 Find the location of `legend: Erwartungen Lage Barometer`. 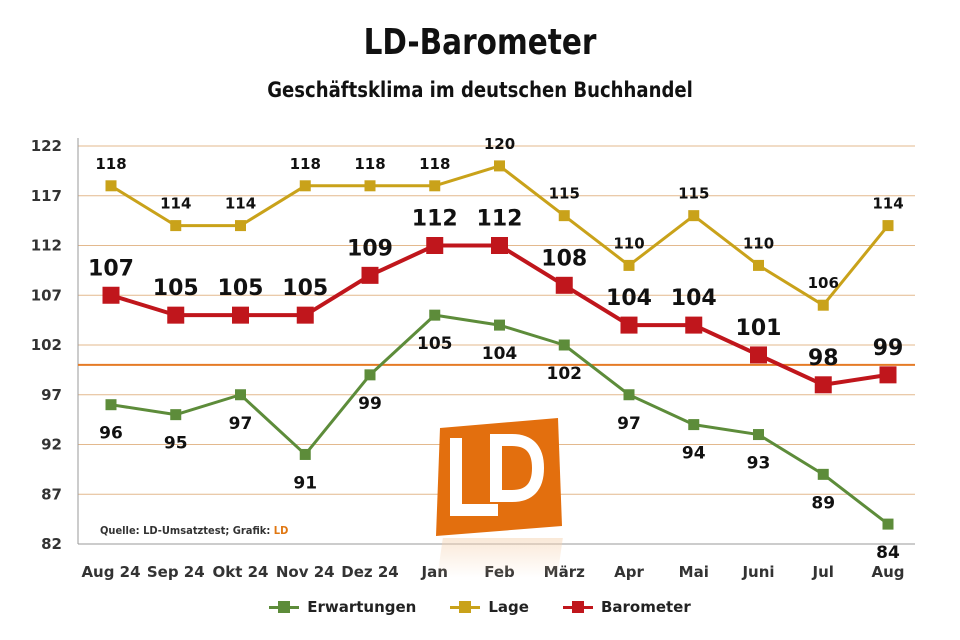

legend: Erwartungen Lage Barometer is located at coordinates (480, 607).